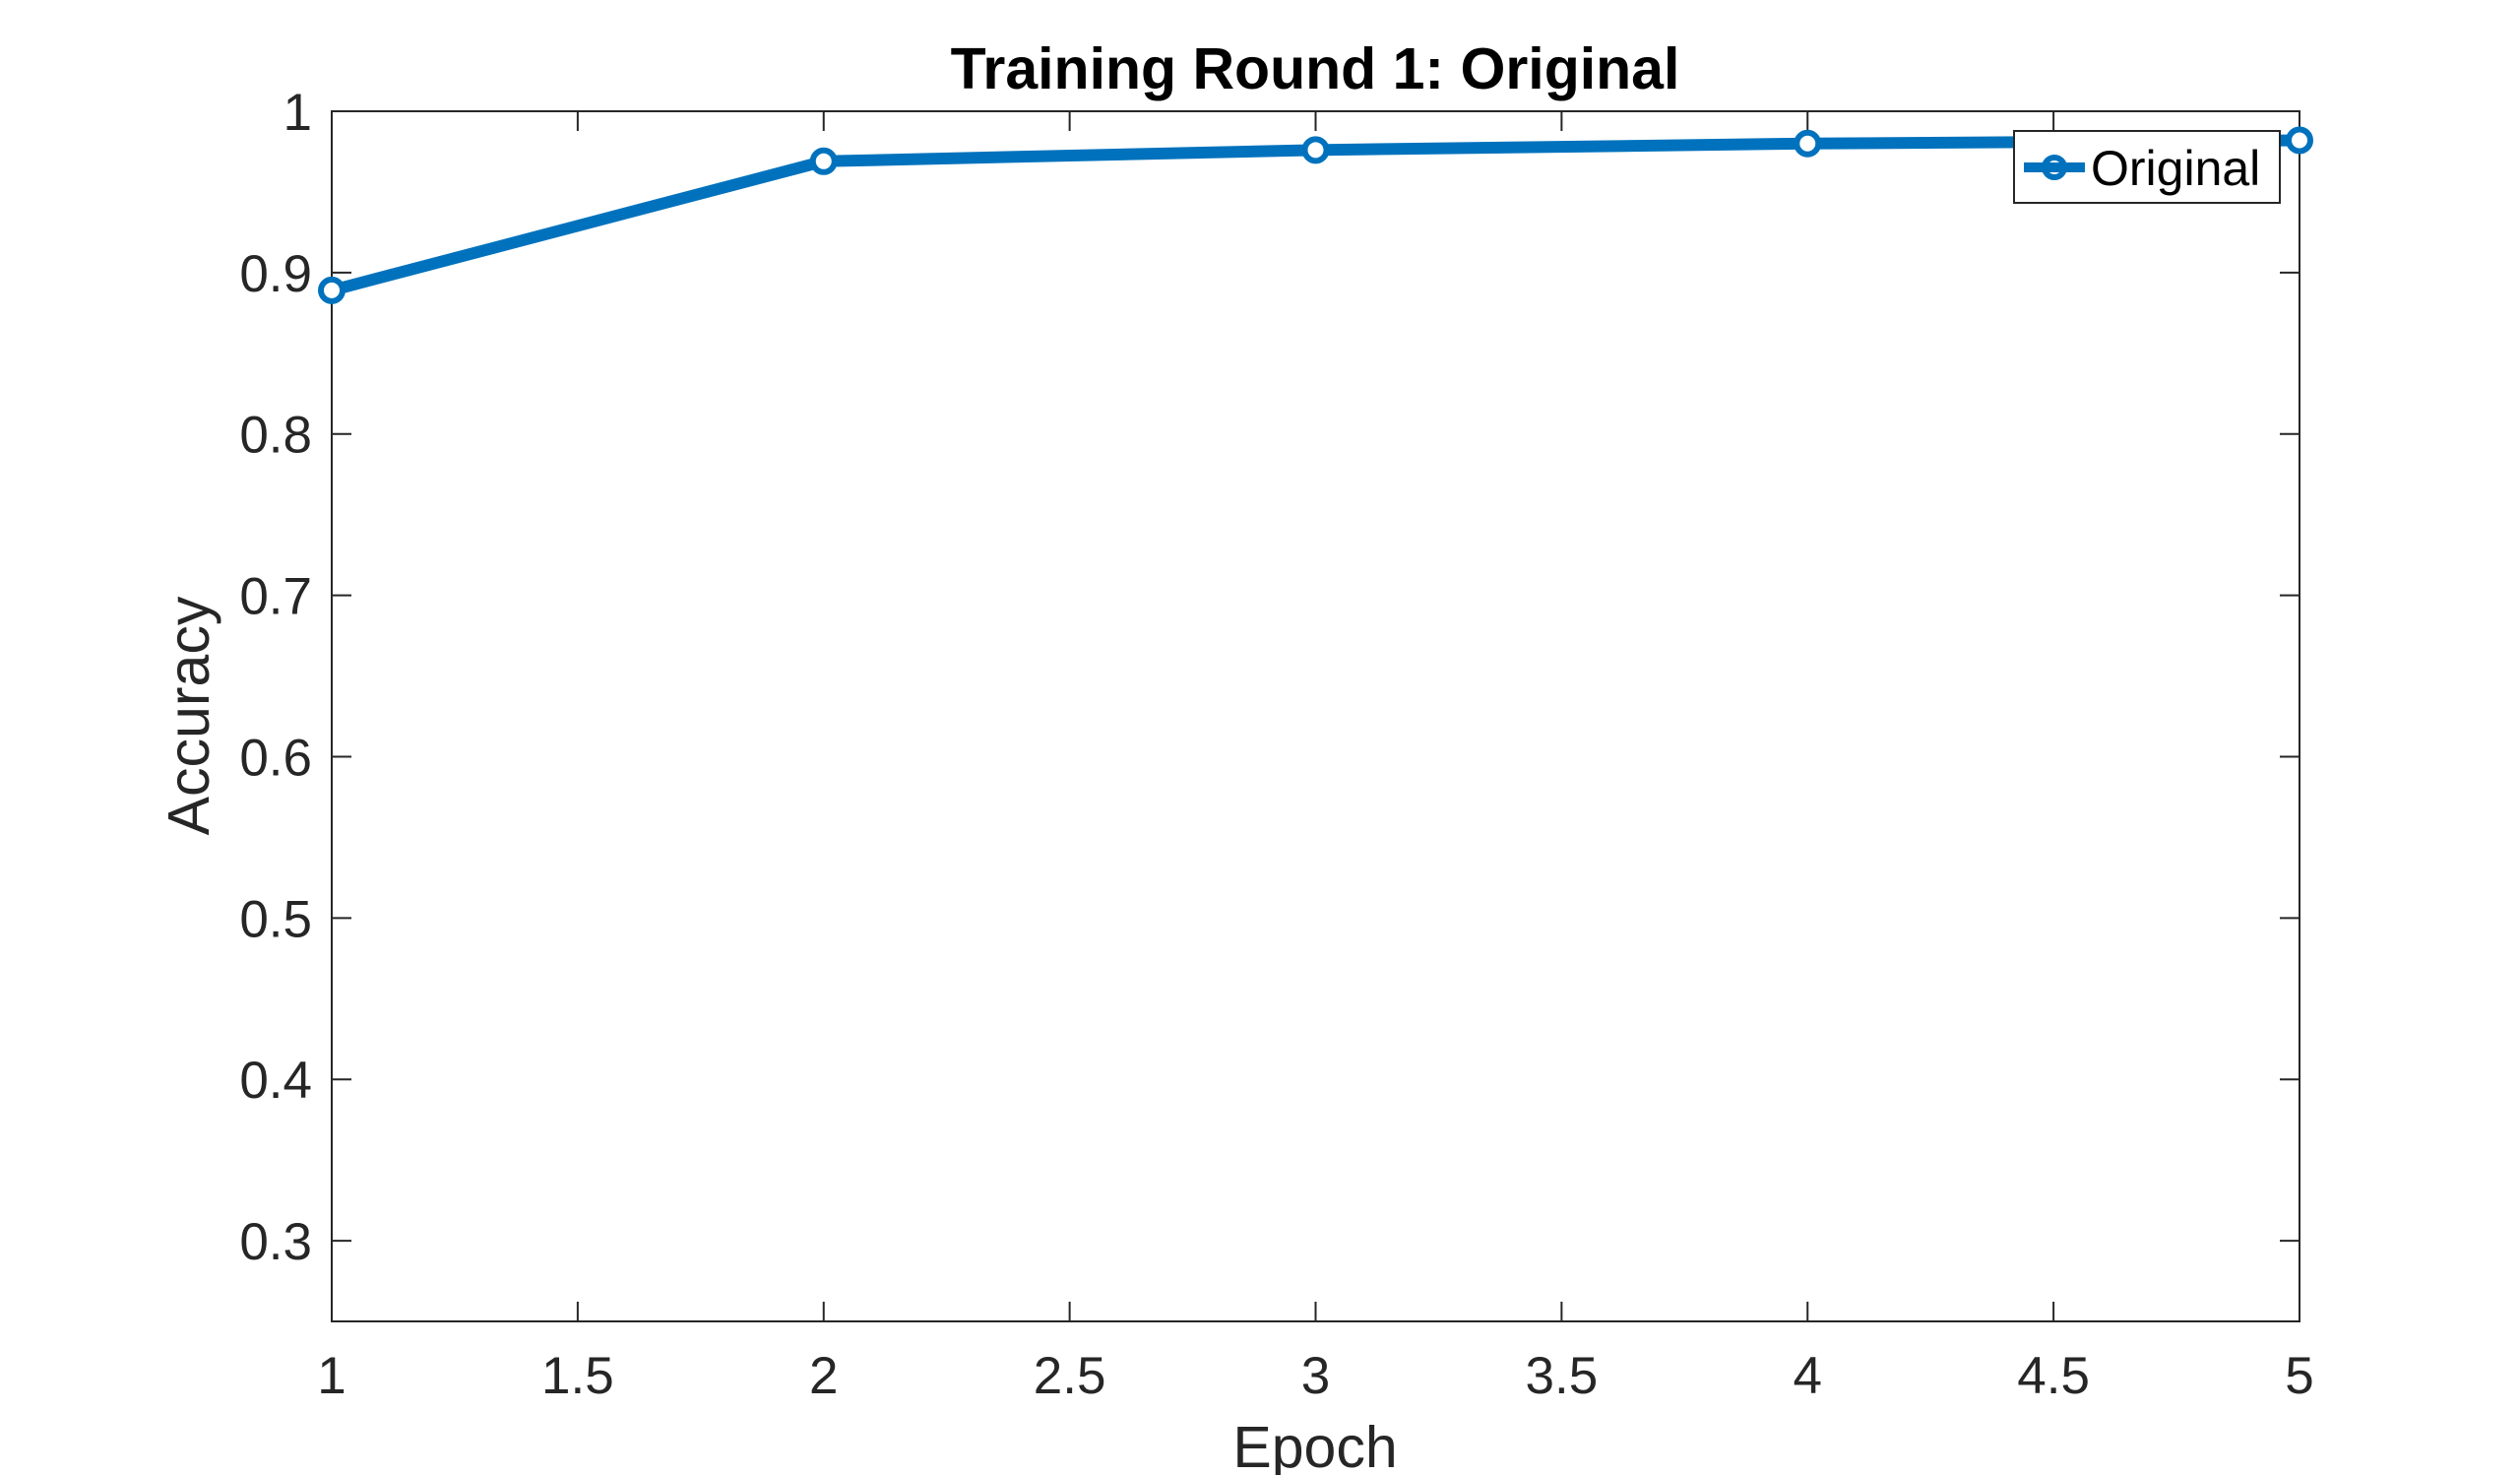 This screenshot has height=1475, width=2520. What do you see at coordinates (189, 715) in the screenshot?
I see `y-axis-label: Accuracy` at bounding box center [189, 715].